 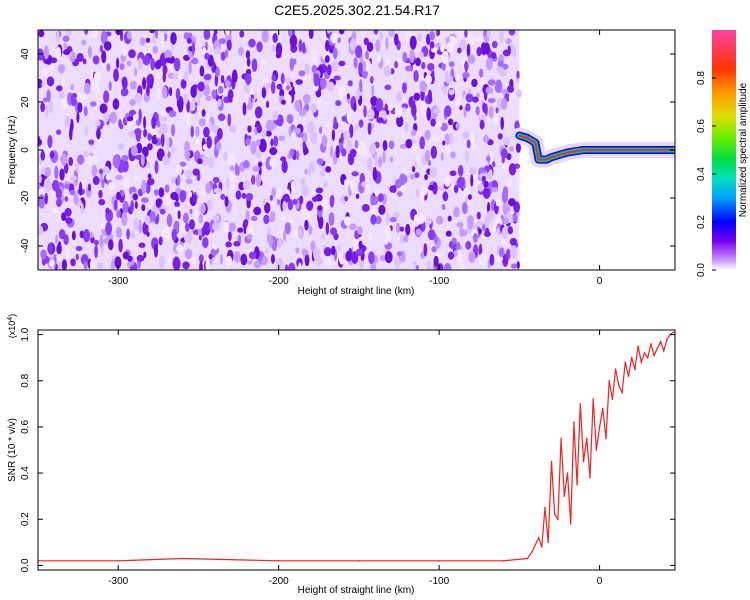 I want to click on spectrogram-y-tick-label: 20, so click(x=25, y=102).